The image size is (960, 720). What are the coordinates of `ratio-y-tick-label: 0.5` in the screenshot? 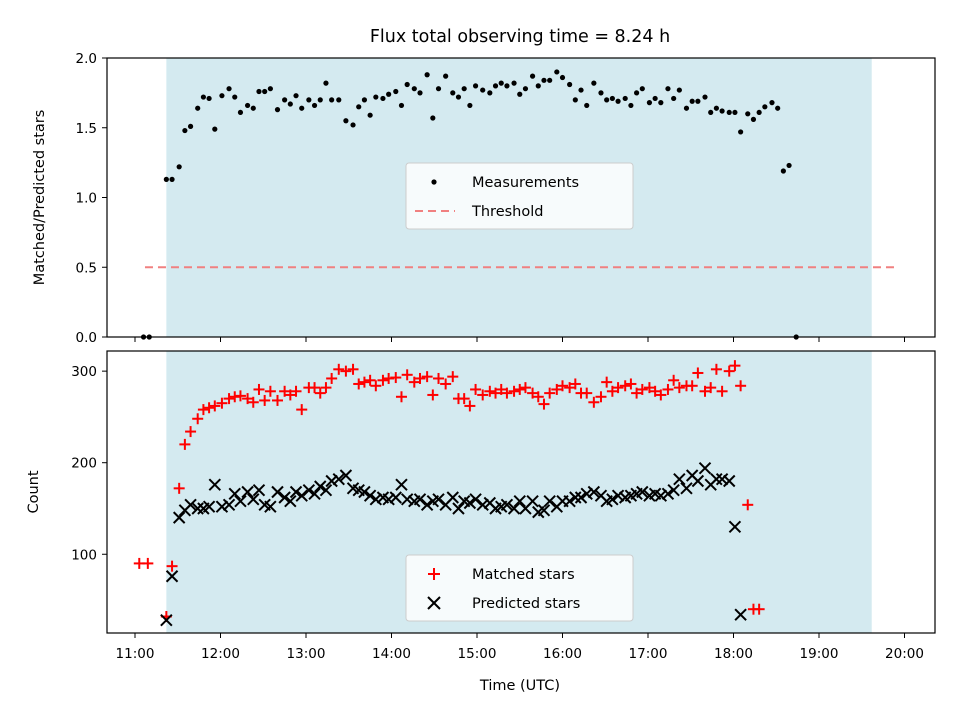 It's located at (86, 268).